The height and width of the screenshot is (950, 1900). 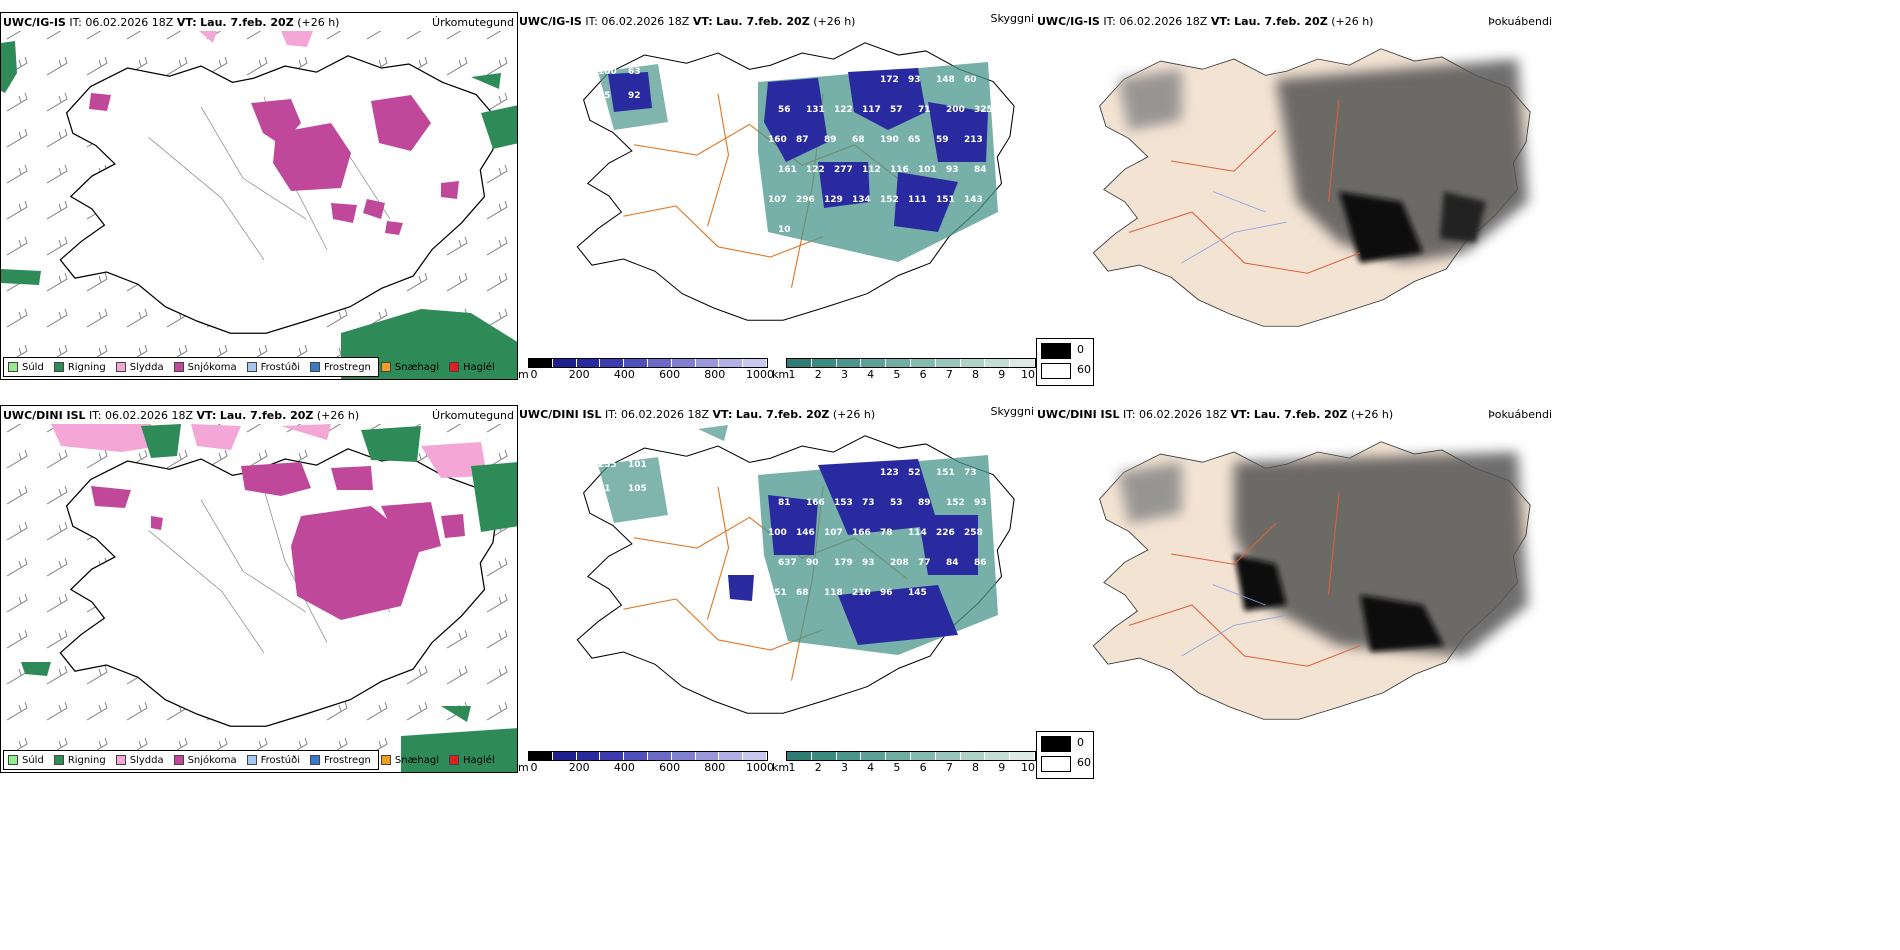 What do you see at coordinates (833, 593) in the screenshot?
I see `cloud-peak-label: 118` at bounding box center [833, 593].